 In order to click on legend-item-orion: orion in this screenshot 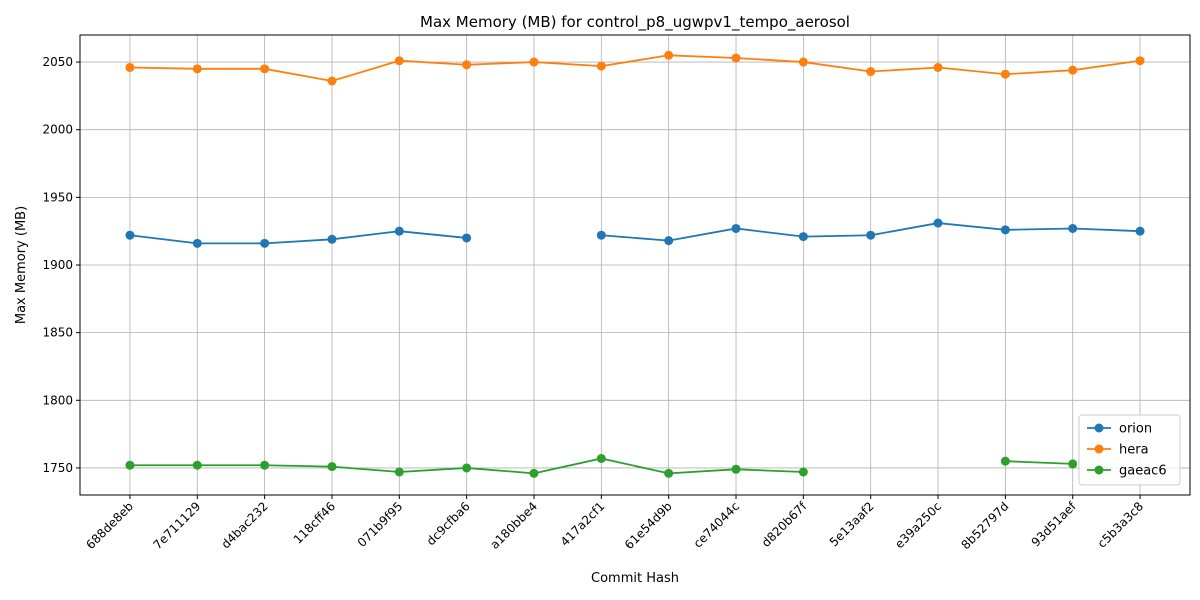, I will do `click(1119, 429)`.